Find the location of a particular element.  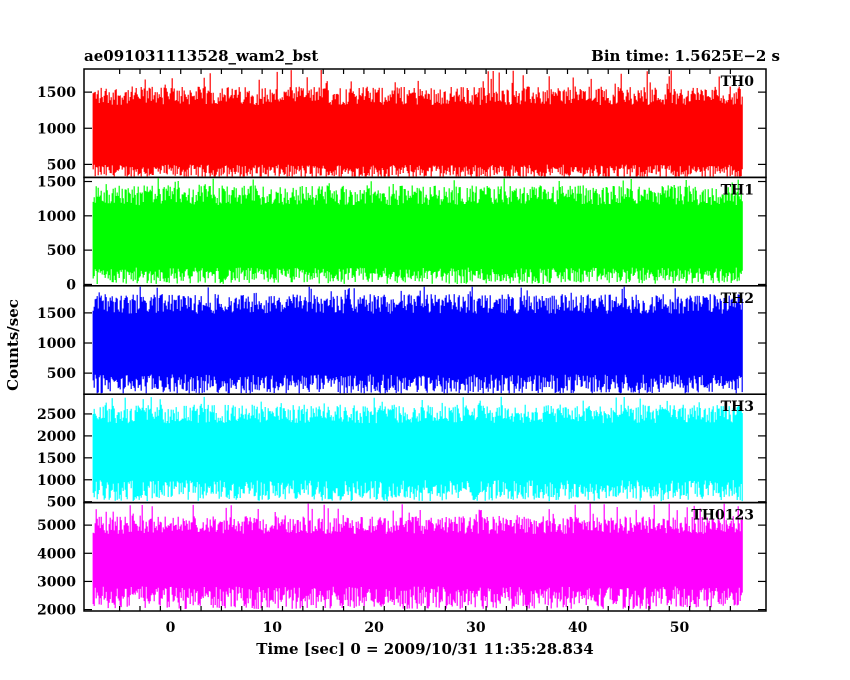

series-th3 is located at coordinates (417, 449).